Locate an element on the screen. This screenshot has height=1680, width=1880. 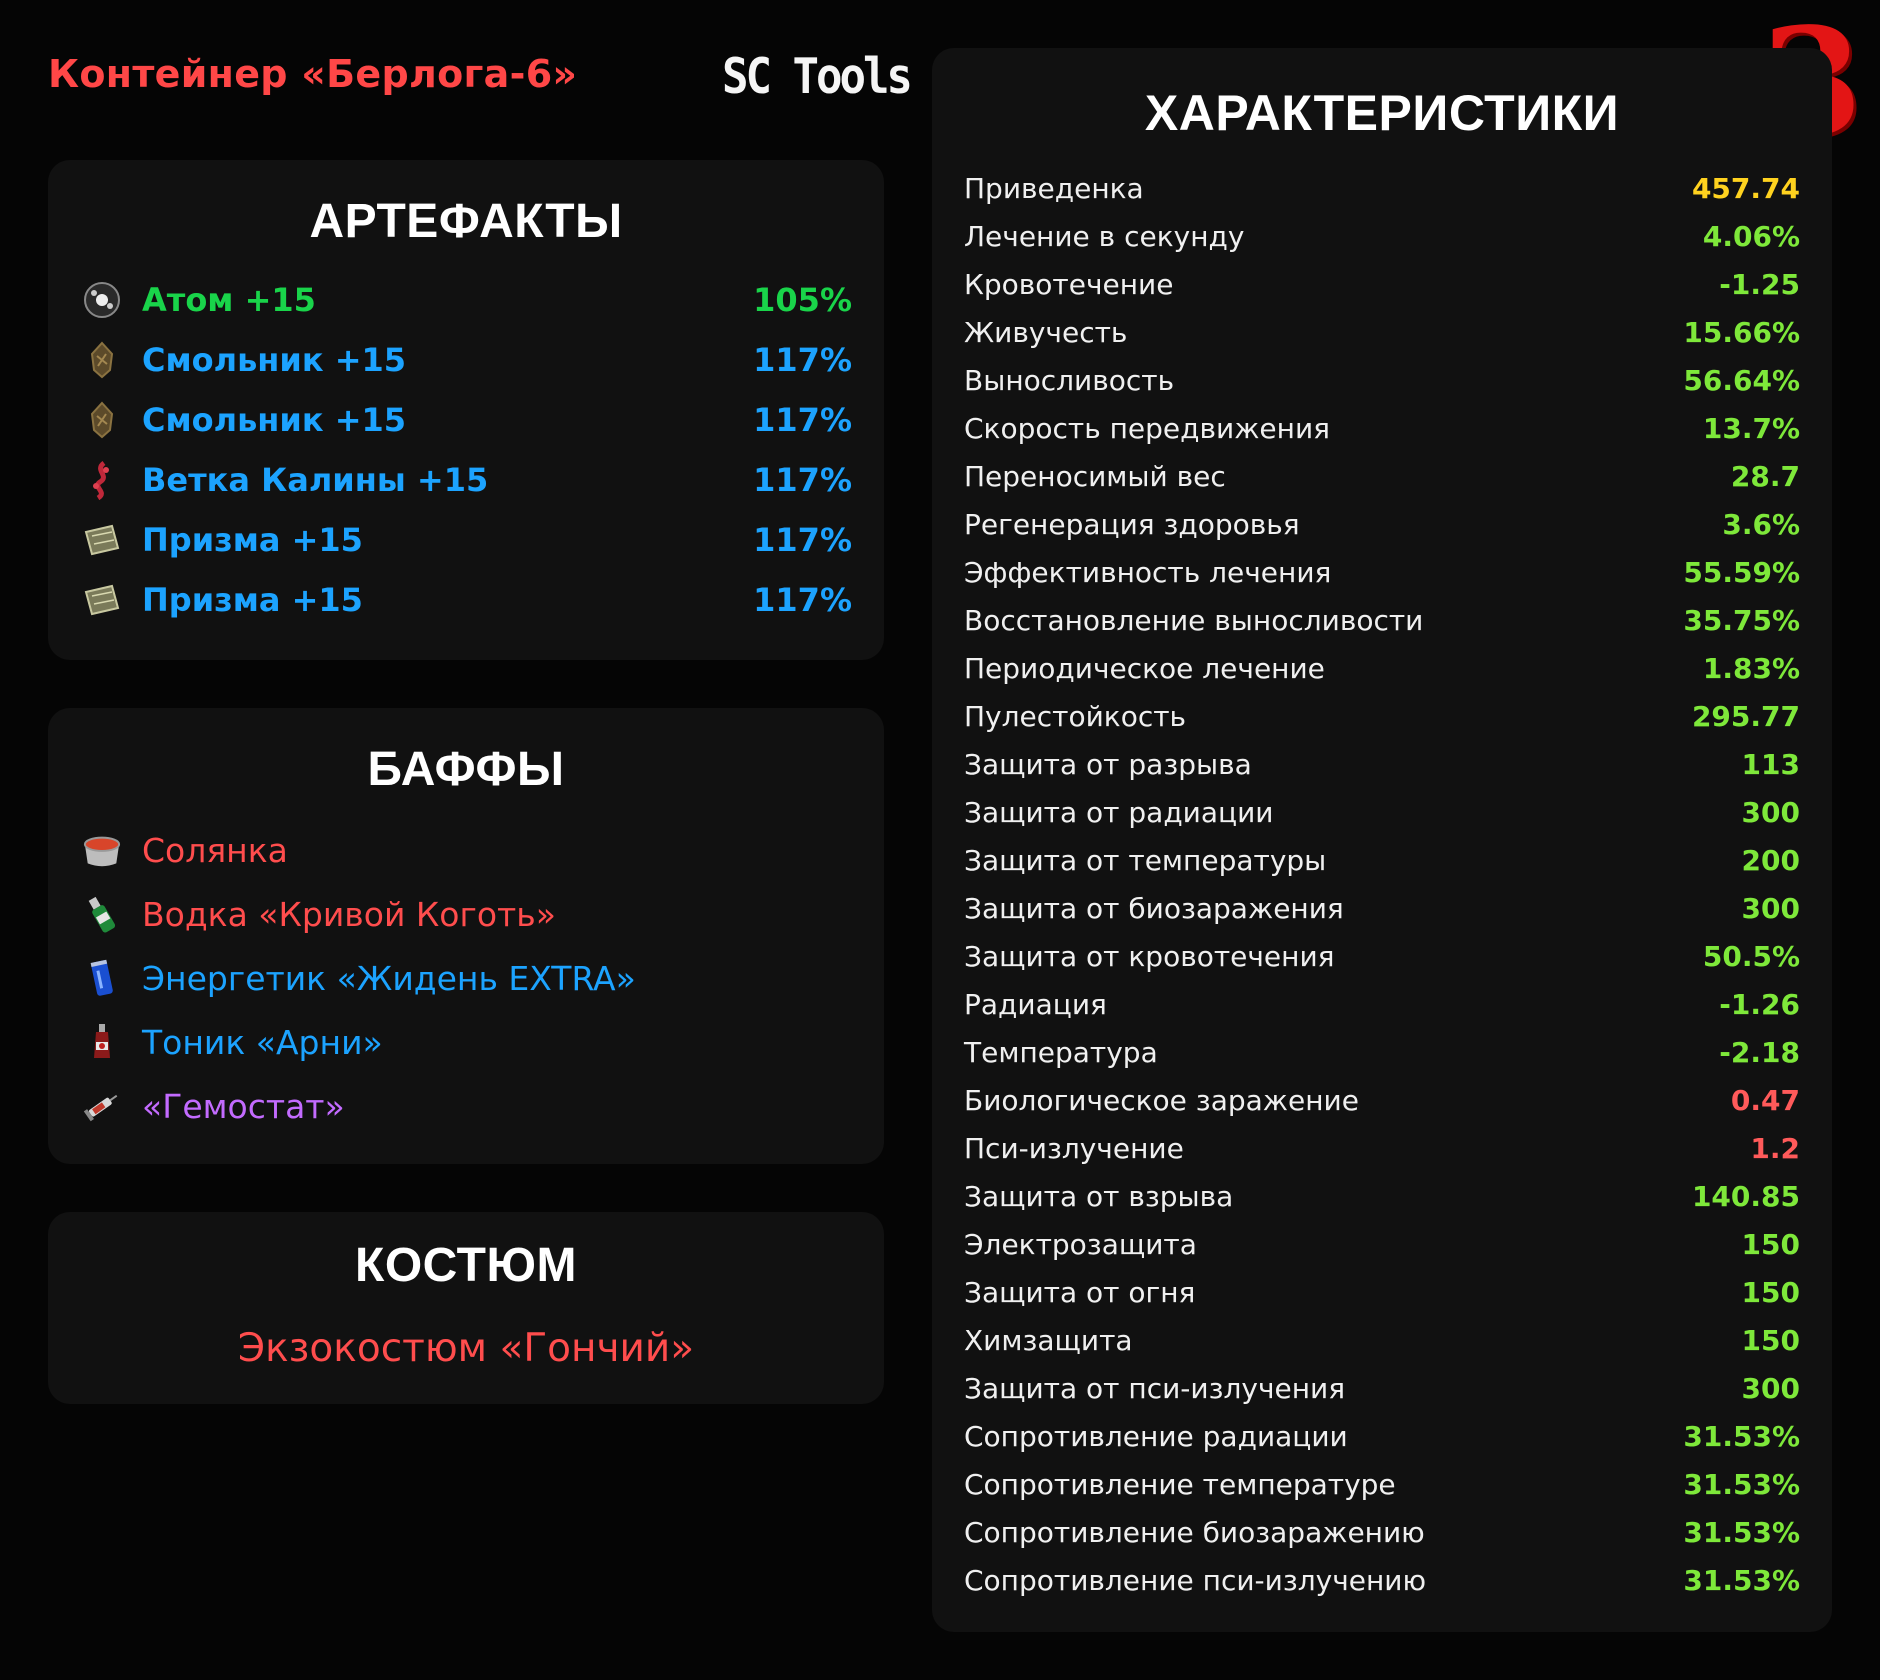
stat-row: Биологическое заражение 0.47 is located at coordinates (1382, 1100).